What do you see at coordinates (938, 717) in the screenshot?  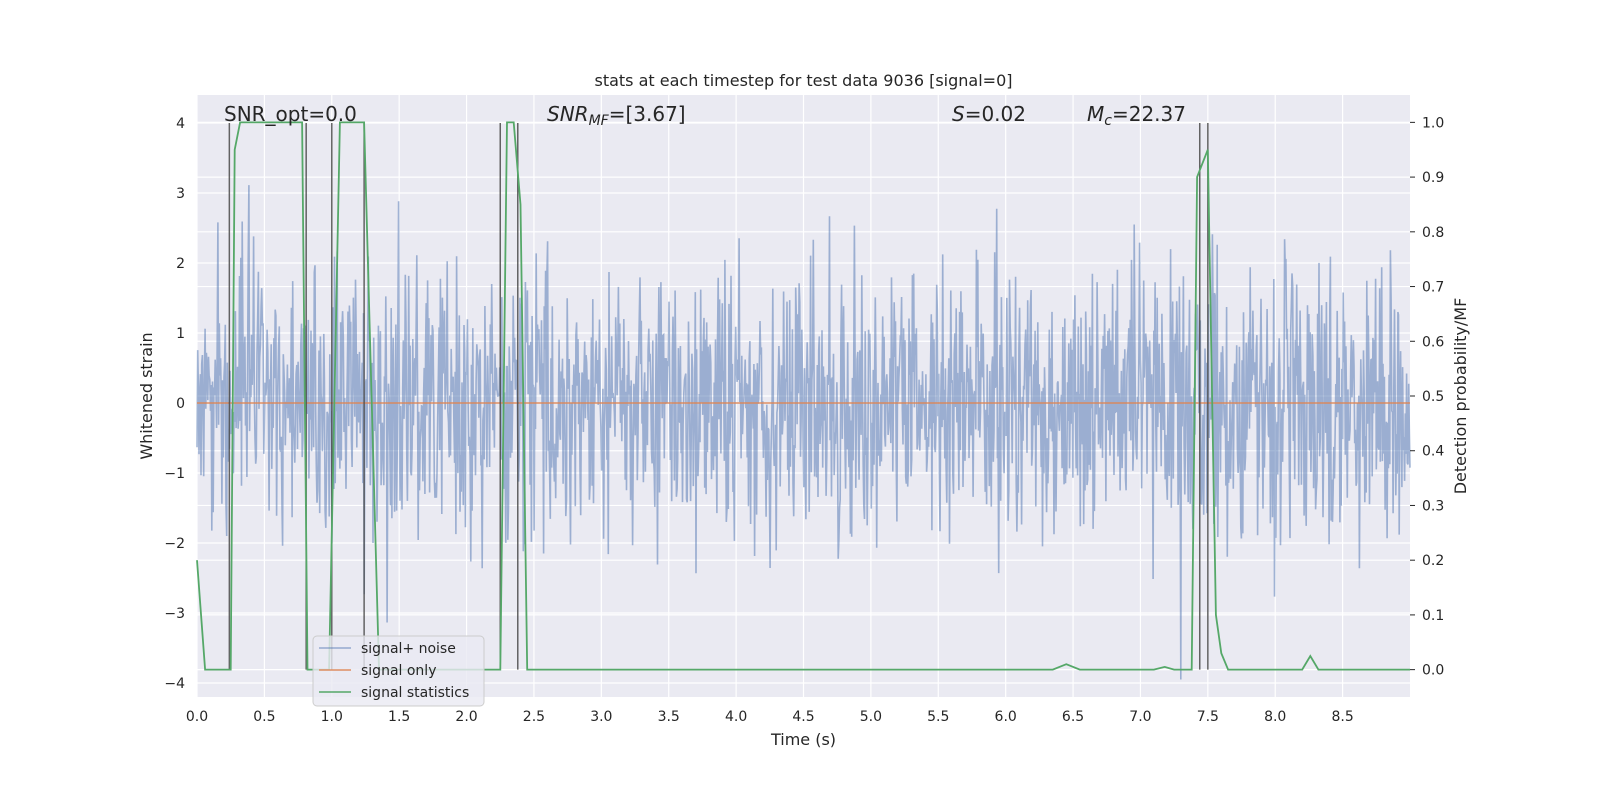 I see `x-tick-label: 5.5` at bounding box center [938, 717].